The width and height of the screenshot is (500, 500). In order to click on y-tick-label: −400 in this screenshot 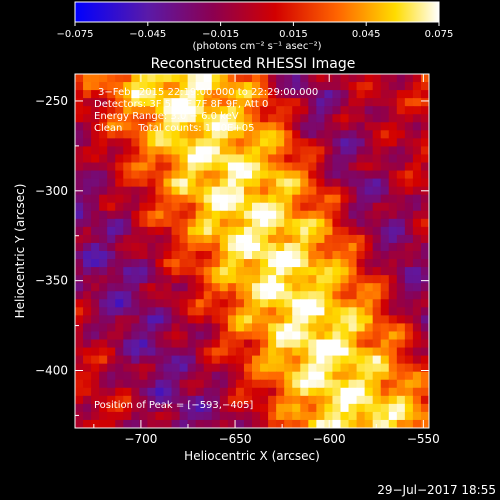, I will do `click(51, 370)`.